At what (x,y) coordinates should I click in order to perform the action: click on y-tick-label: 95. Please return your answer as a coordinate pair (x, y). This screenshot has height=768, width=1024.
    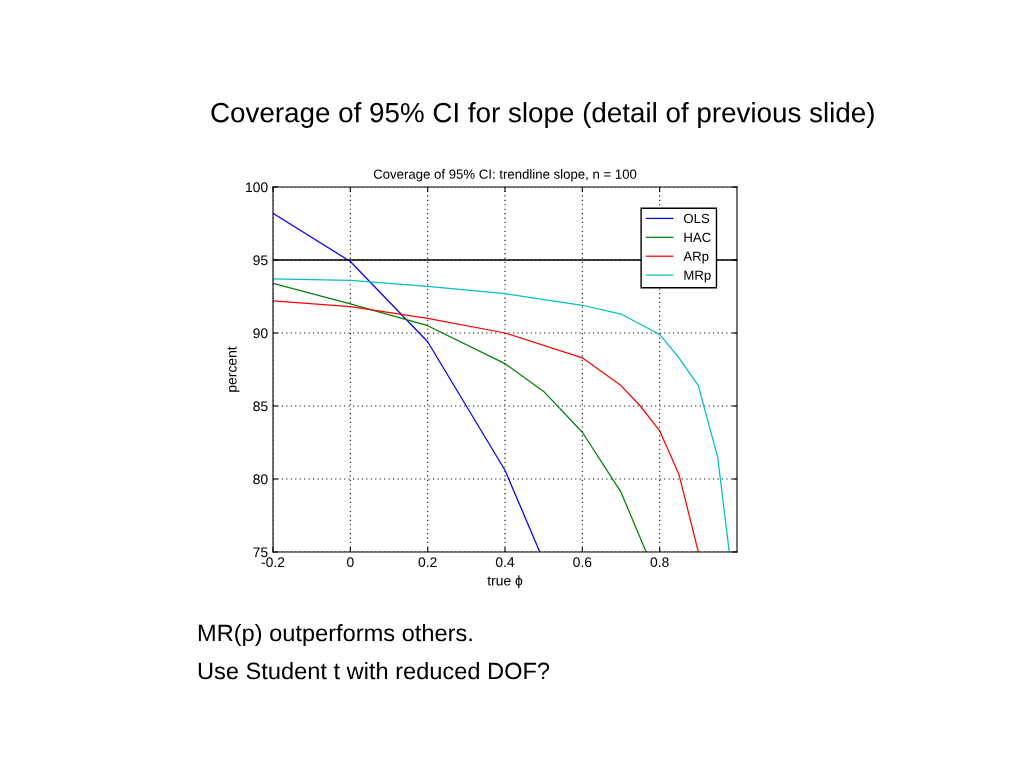
    Looking at the image, I should click on (260, 260).